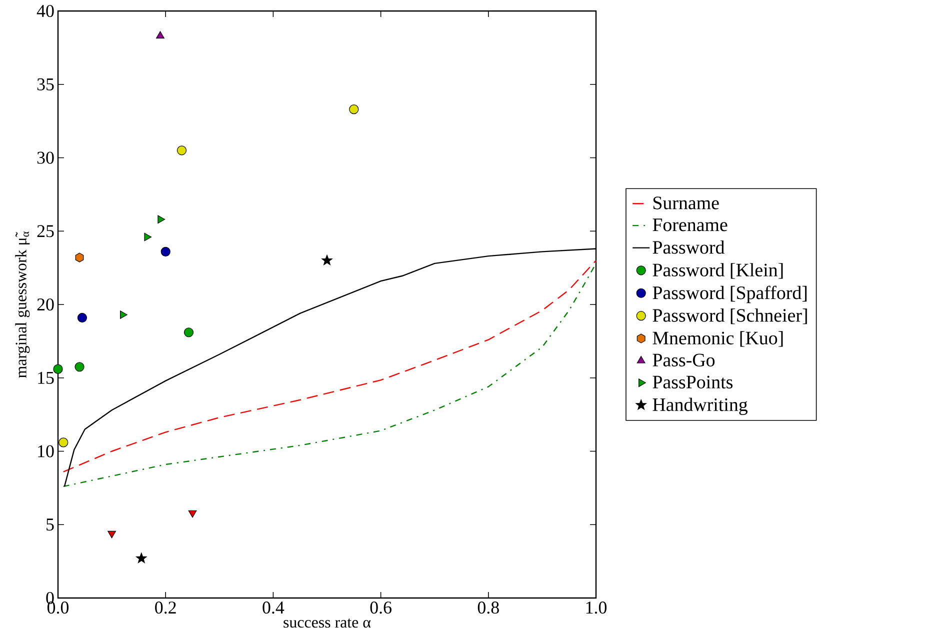 The width and height of the screenshot is (926, 643). Describe the element at coordinates (700, 406) in the screenshot. I see `legend-label: Handwriting` at that location.